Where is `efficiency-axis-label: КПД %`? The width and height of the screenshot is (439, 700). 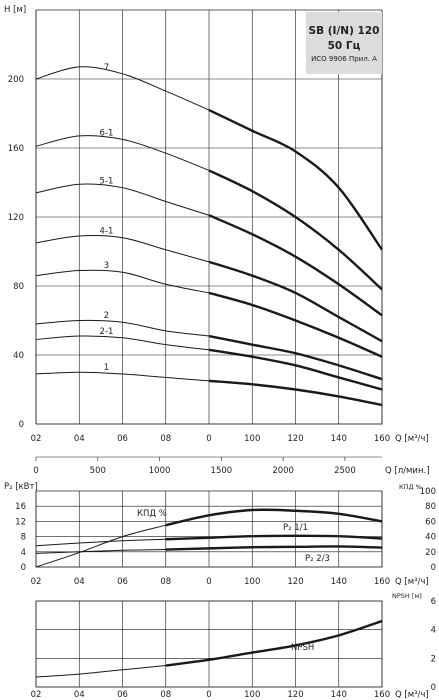 efficiency-axis-label: КПД % is located at coordinates (410, 487).